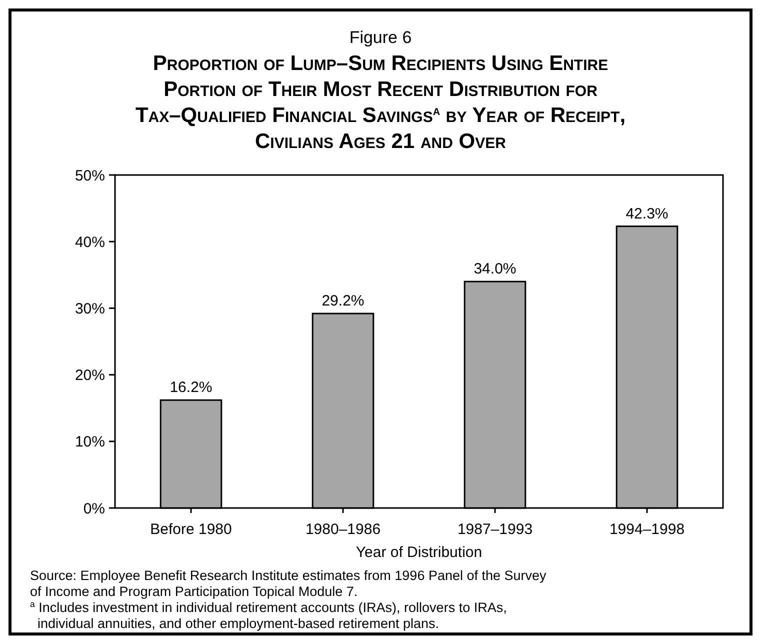 This screenshot has height=644, width=761. Describe the element at coordinates (89, 175) in the screenshot. I see `y-tick-label: 50%` at that location.